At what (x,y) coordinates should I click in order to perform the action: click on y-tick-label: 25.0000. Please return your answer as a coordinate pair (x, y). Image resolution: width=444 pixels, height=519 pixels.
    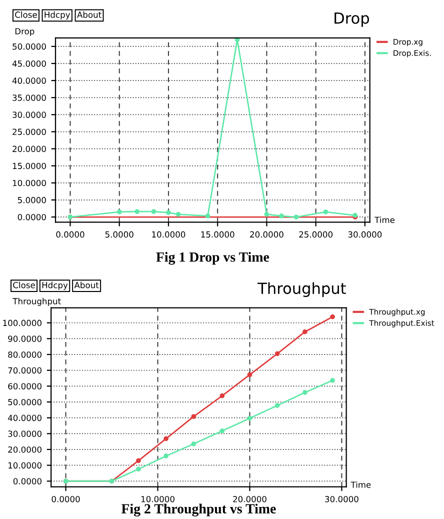
    Looking at the image, I should click on (29, 131).